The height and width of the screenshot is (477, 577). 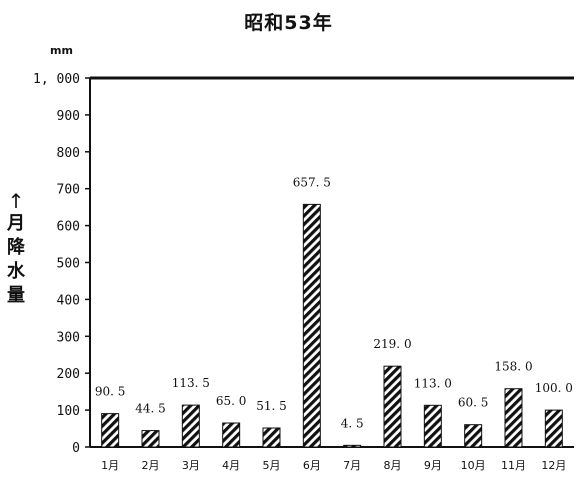 What do you see at coordinates (513, 367) in the screenshot?
I see `data-label: 158. 0` at bounding box center [513, 367].